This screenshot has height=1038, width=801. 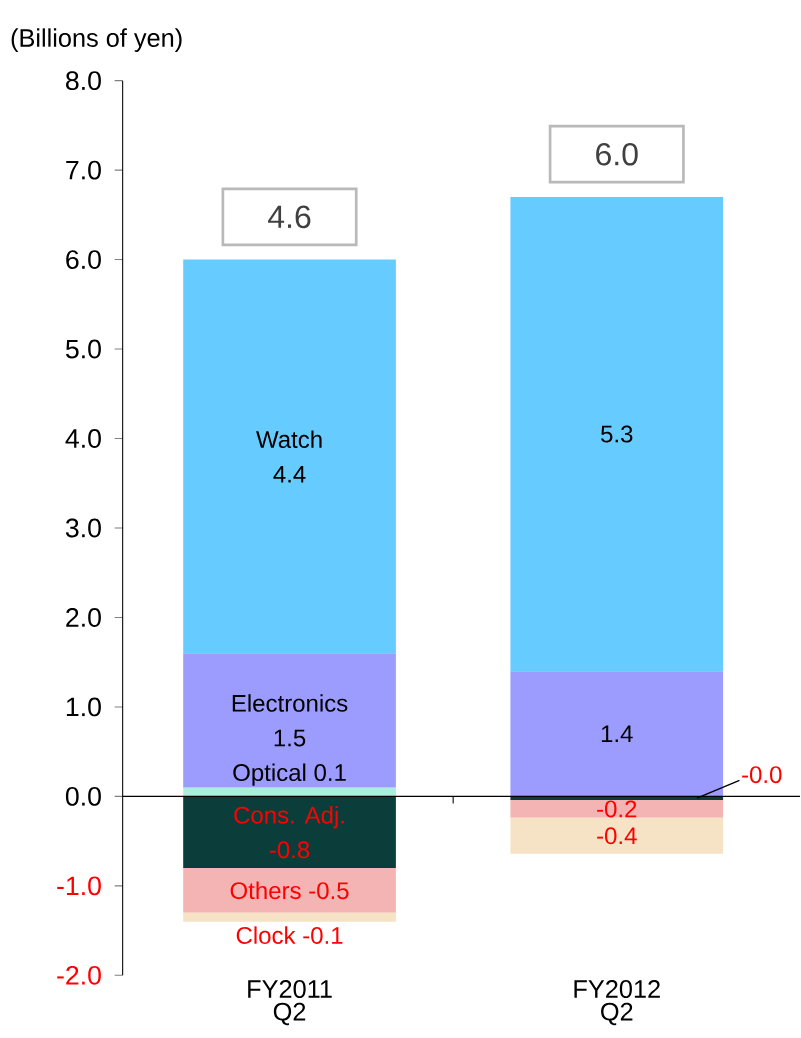 What do you see at coordinates (289, 217) in the screenshot?
I see `total-label: 4.6` at bounding box center [289, 217].